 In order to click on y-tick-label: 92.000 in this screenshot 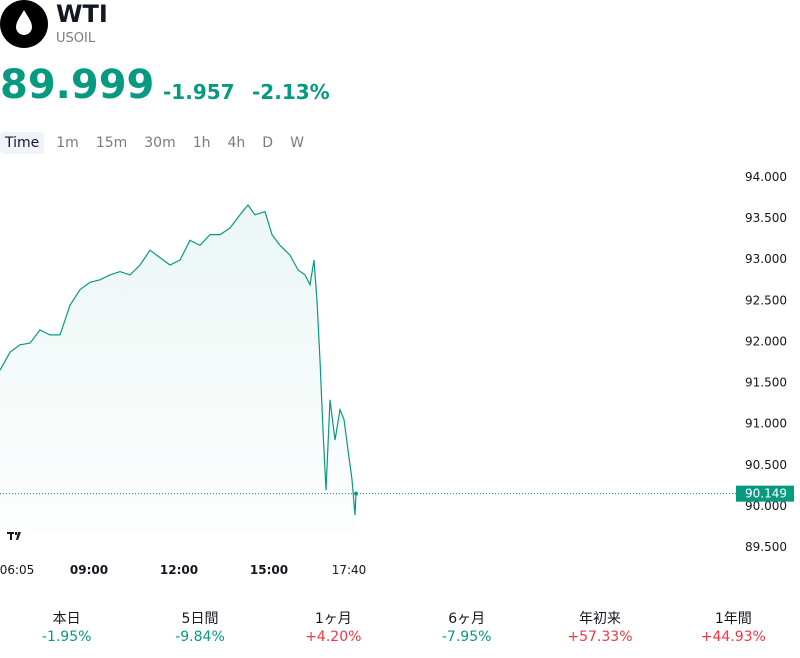, I will do `click(766, 341)`.